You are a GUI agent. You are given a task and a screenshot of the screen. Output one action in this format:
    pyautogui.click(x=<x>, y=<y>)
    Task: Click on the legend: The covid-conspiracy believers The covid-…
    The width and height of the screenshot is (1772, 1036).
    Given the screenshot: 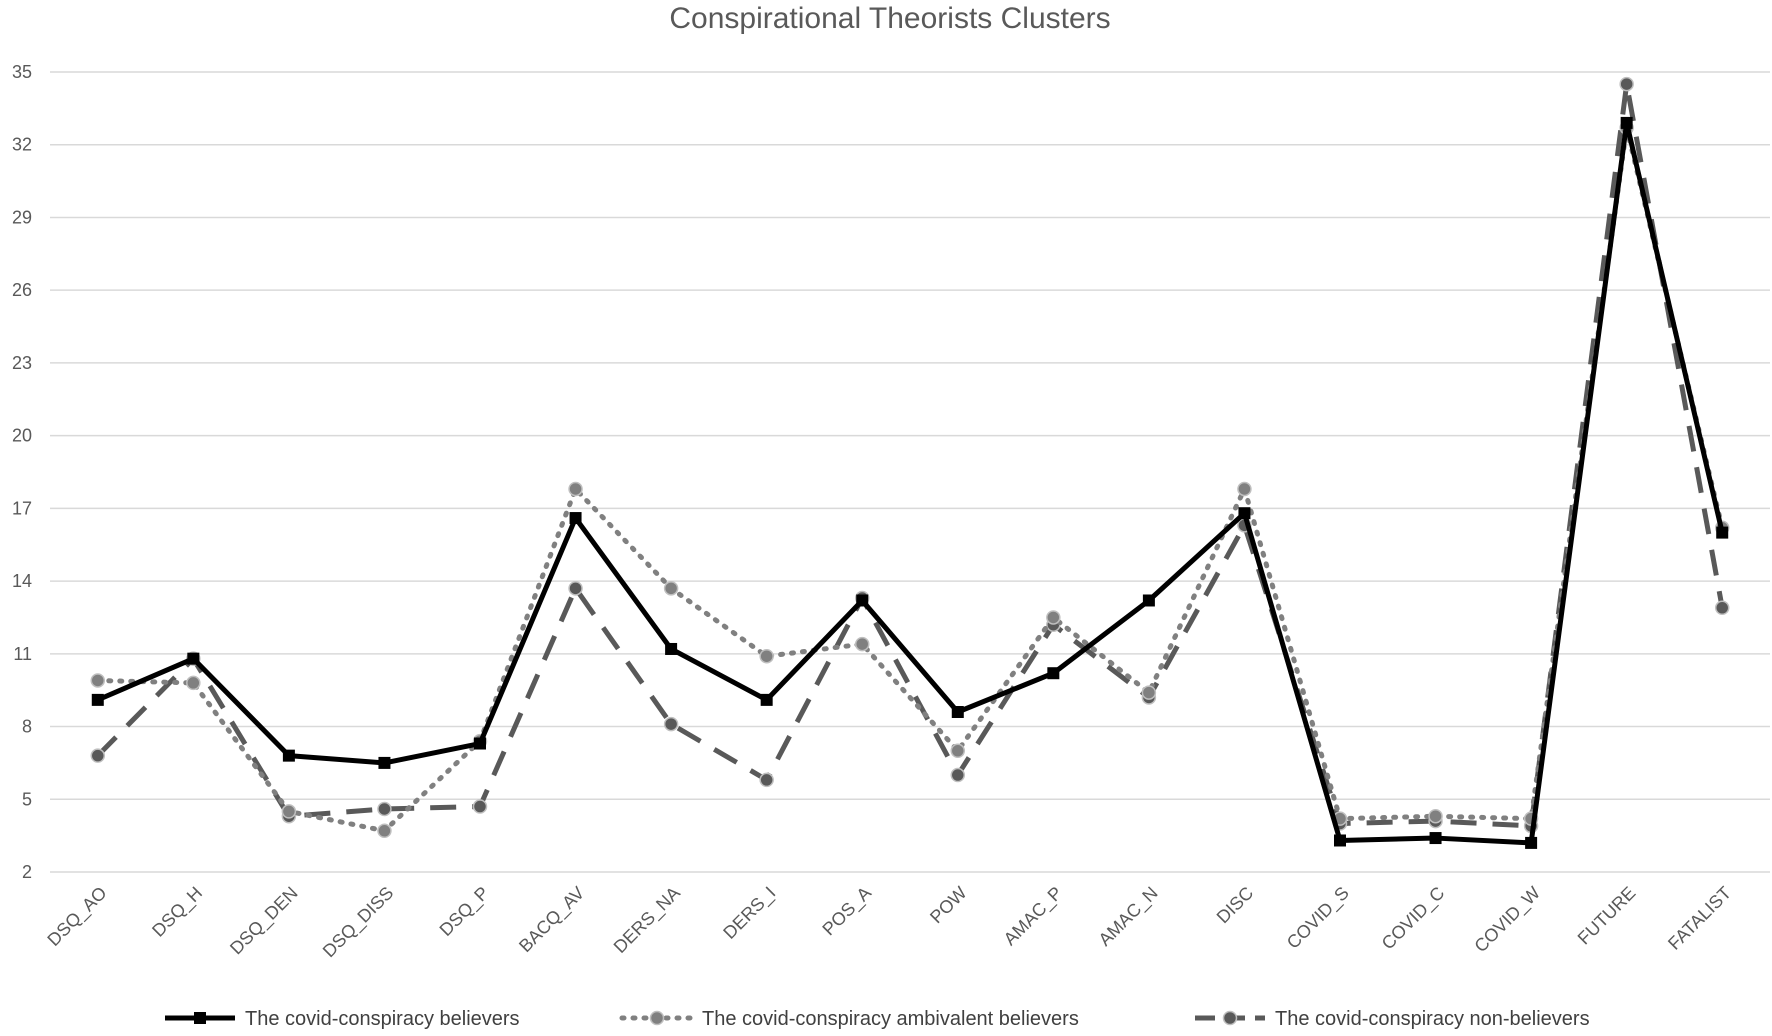 What is the action you would take?
    pyautogui.click(x=877, y=1019)
    